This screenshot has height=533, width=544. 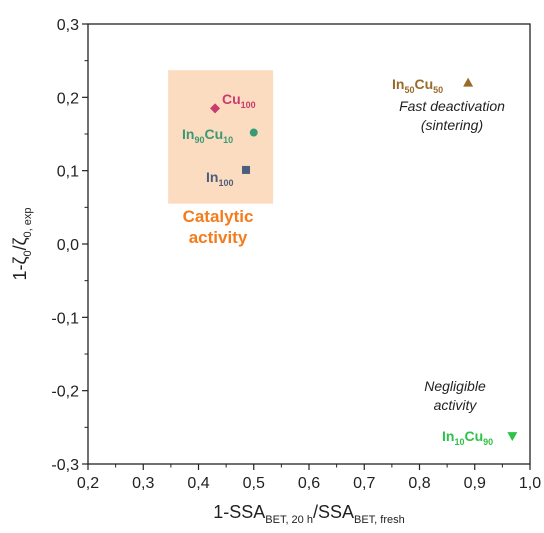 What do you see at coordinates (65, 392) in the screenshot?
I see `y-tick-label: -0,2` at bounding box center [65, 392].